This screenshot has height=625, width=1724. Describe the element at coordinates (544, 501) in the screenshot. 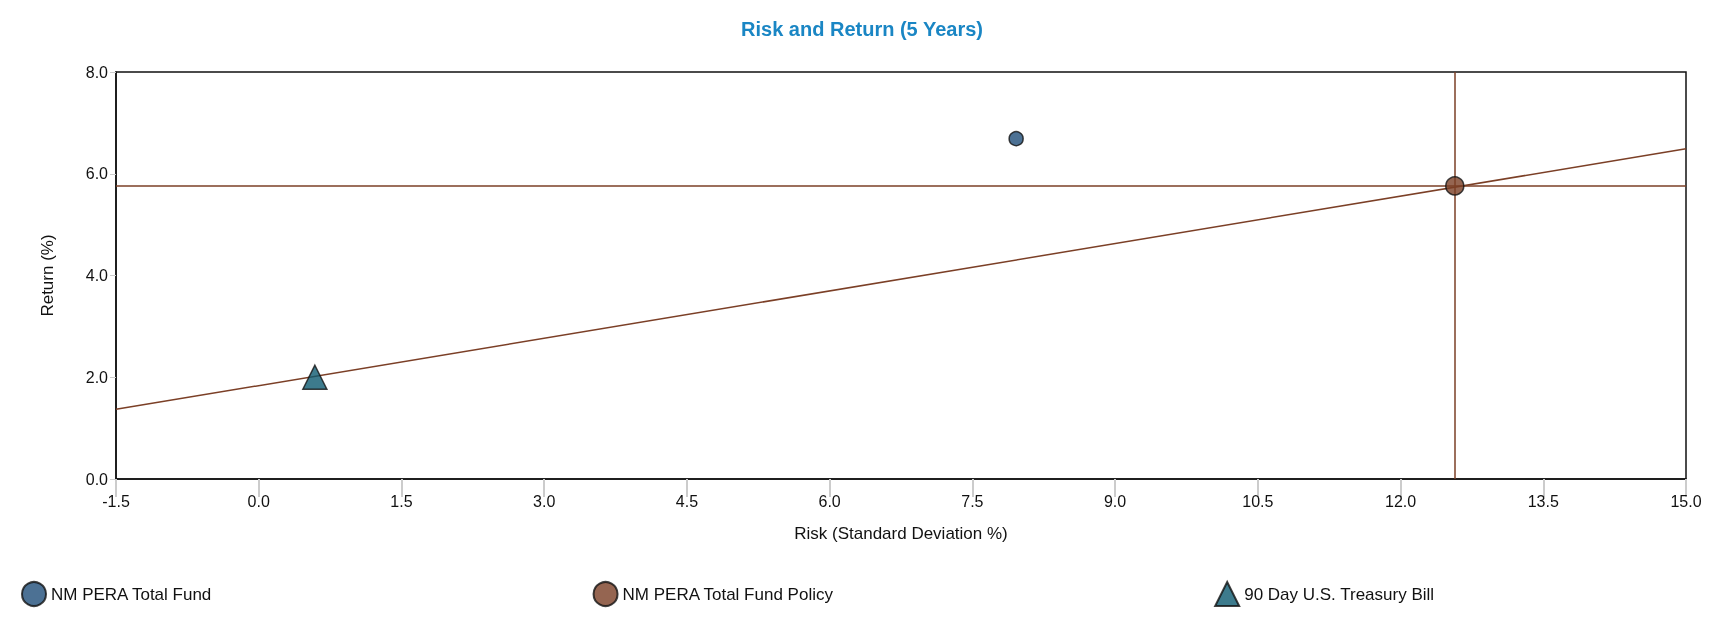

I see `x-tick-label: 3.0` at that location.